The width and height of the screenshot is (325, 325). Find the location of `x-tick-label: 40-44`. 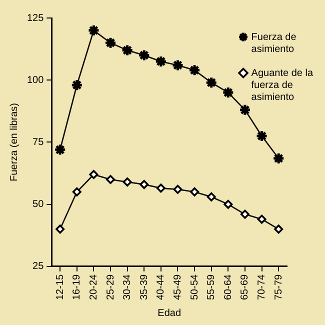

x-tick-label: 40-44 is located at coordinates (161, 287).